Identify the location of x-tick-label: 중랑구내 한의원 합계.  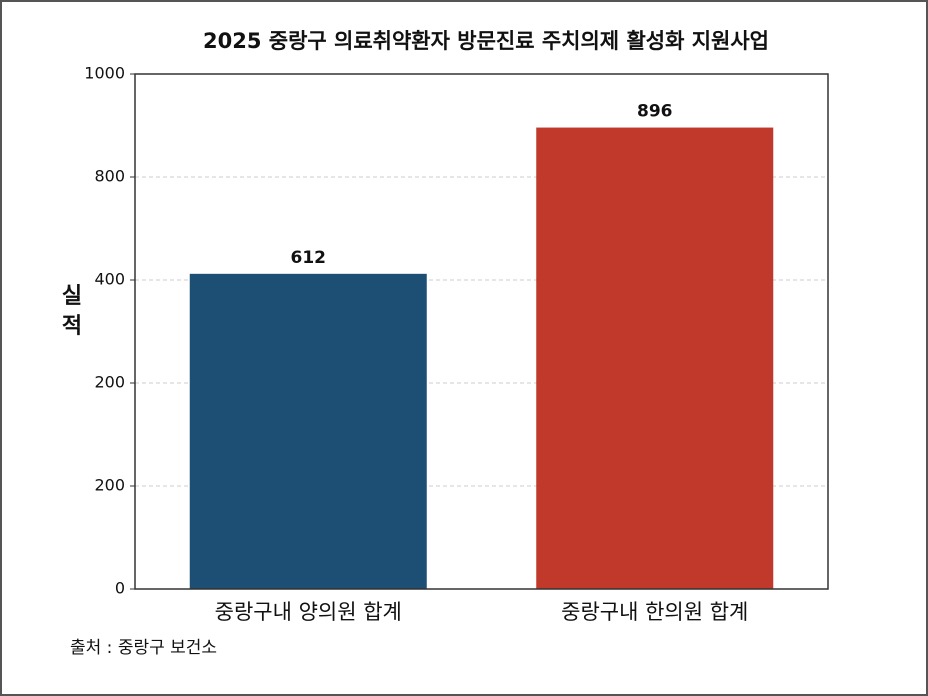
(654, 612).